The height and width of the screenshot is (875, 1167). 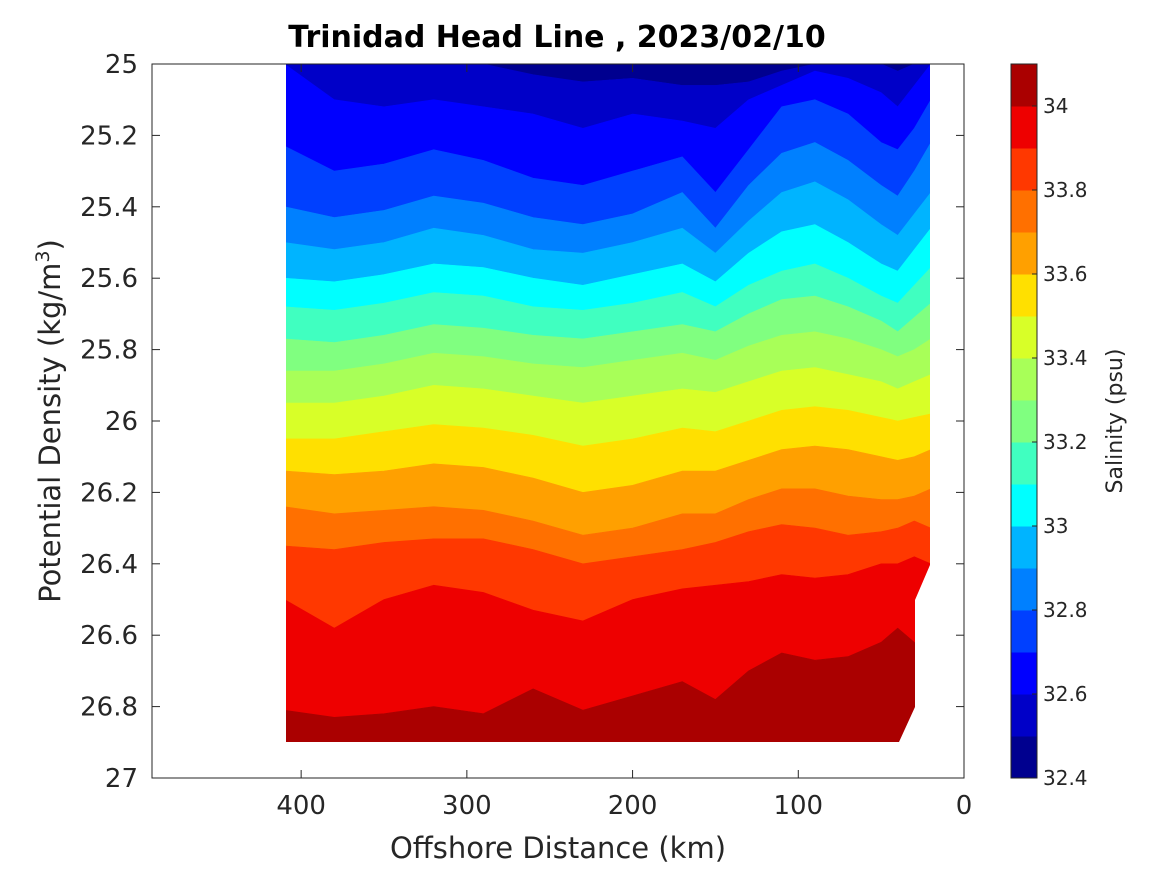 I want to click on y-tick-label: 26.8, so click(x=109, y=708).